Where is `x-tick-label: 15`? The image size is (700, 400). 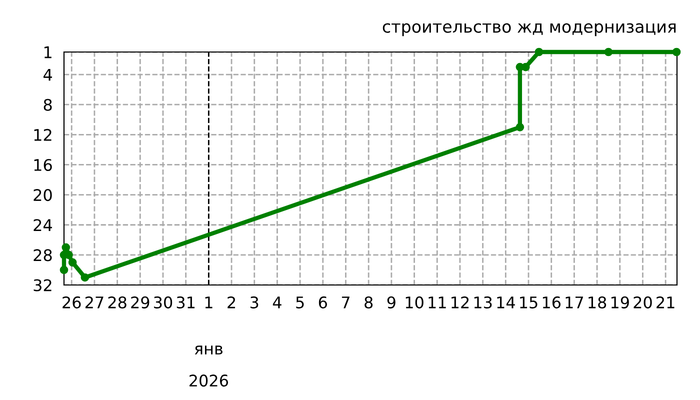 x-tick-label: 15 is located at coordinates (529, 302).